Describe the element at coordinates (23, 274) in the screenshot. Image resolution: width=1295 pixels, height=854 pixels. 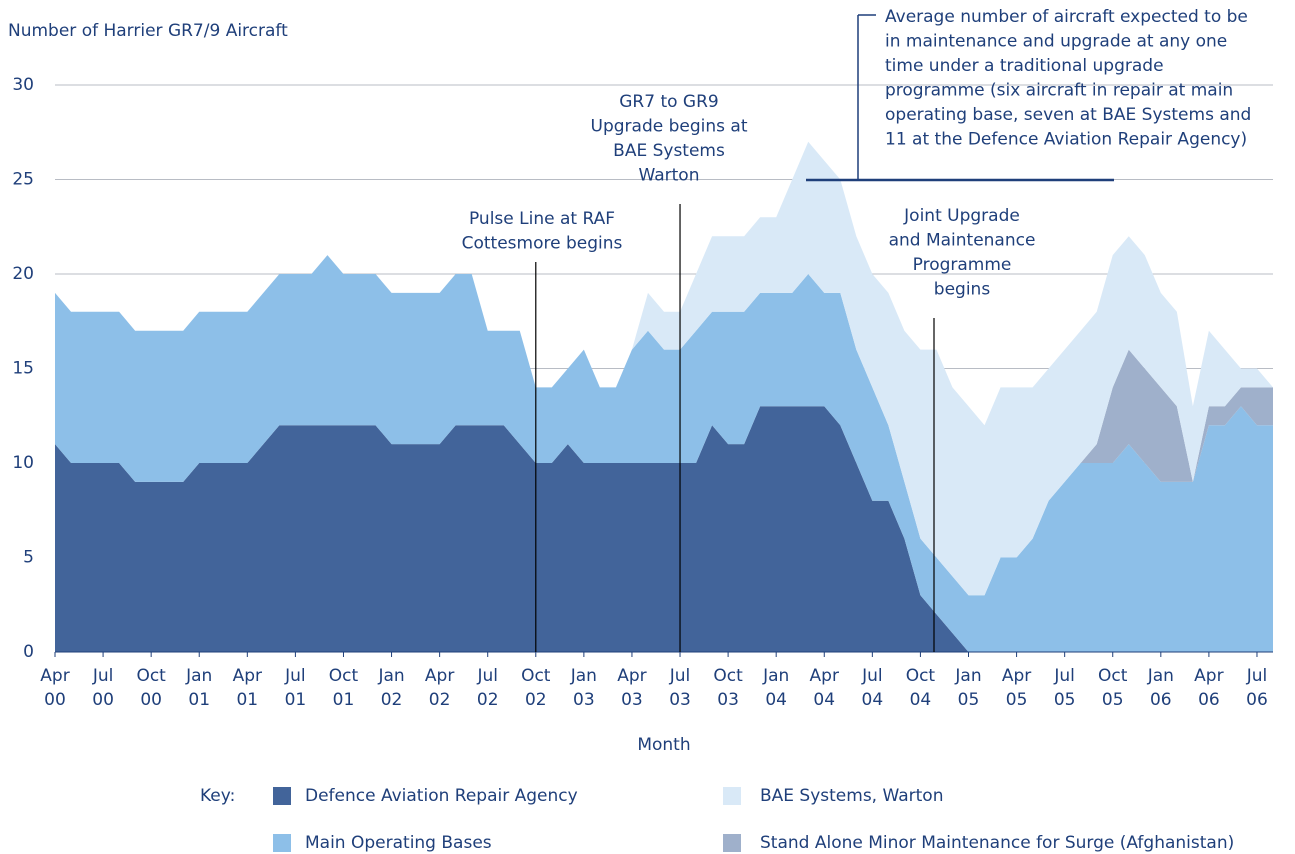
I see `y-tick-label: 20` at that location.